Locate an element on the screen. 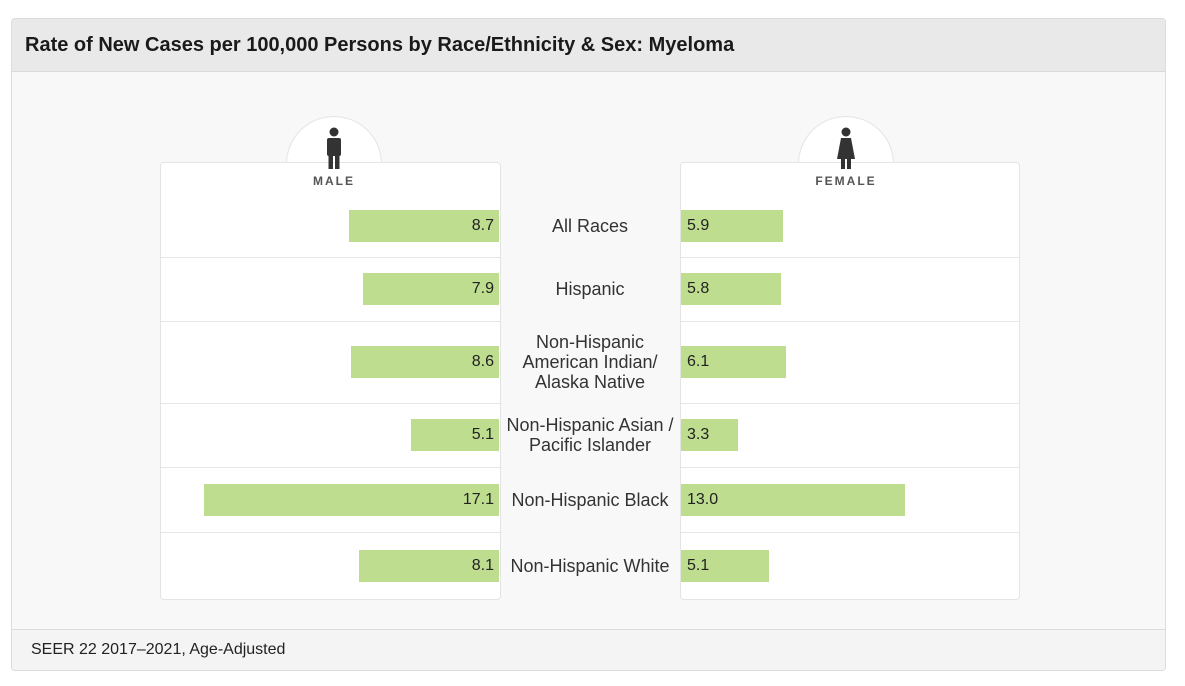 The image size is (1185, 686). category-label: All Races is located at coordinates (590, 226).